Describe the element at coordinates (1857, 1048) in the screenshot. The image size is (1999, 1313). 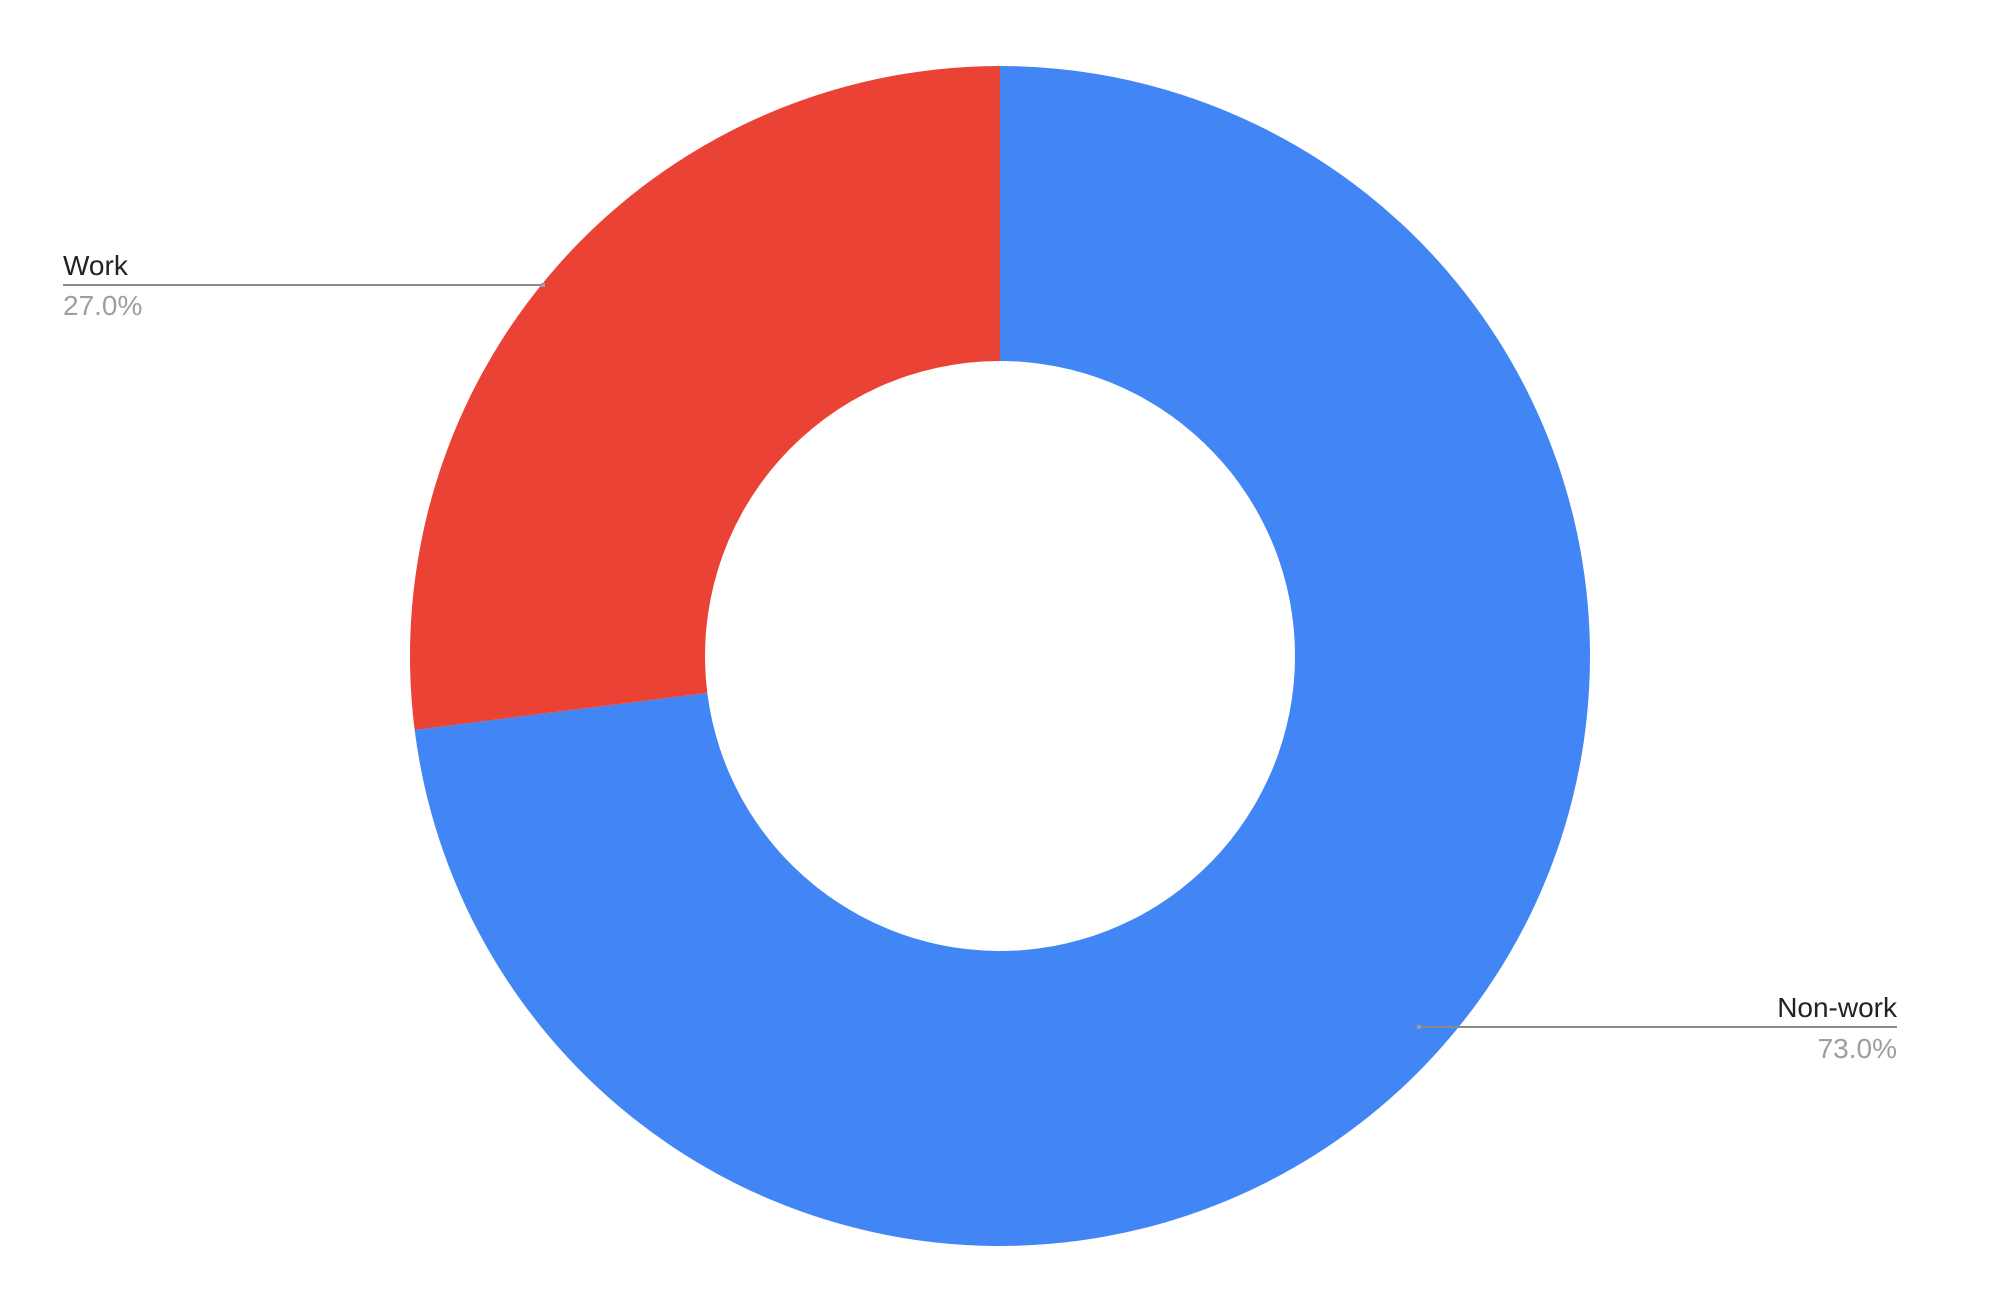
I see `percent-non-work: 73.0%` at that location.